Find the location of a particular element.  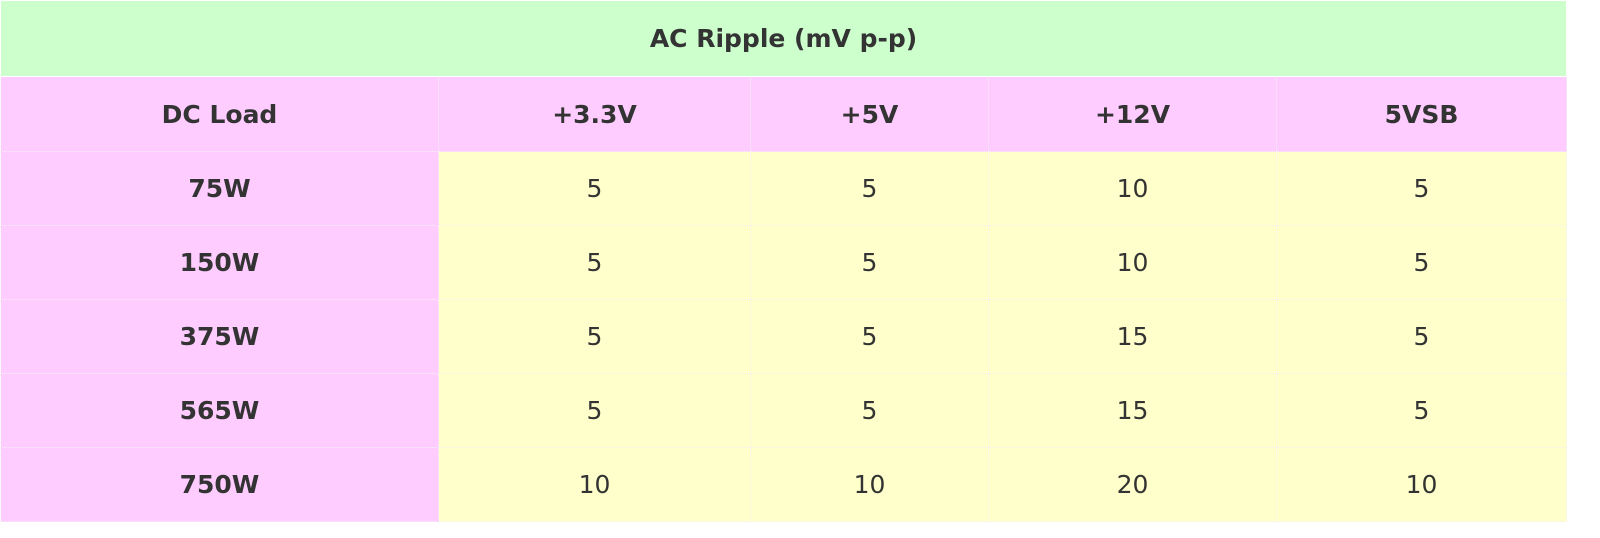

table-row: 750W 10 10 20 10 is located at coordinates (783, 484).